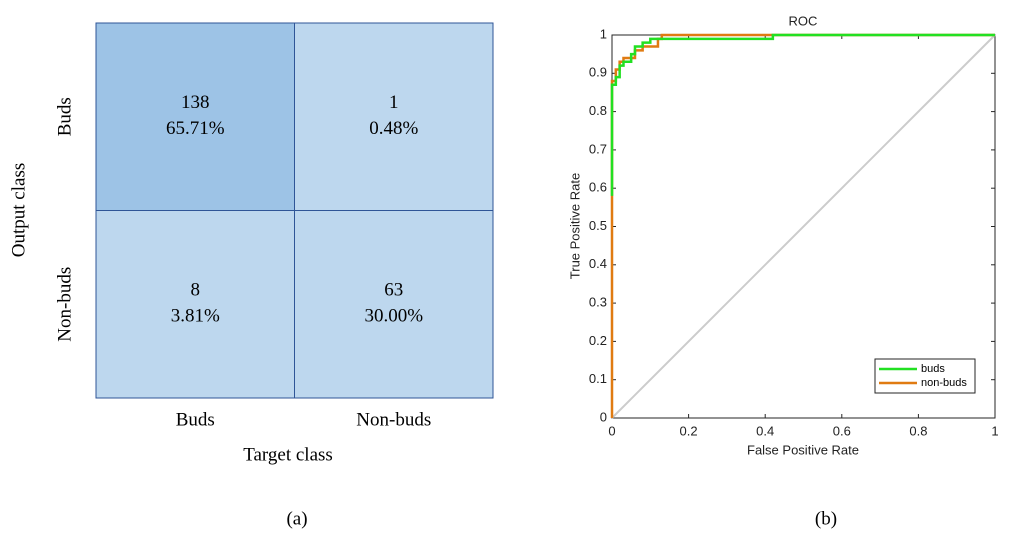 The height and width of the screenshot is (547, 1028). Describe the element at coordinates (196, 290) in the screenshot. I see `cell-count: 8` at that location.